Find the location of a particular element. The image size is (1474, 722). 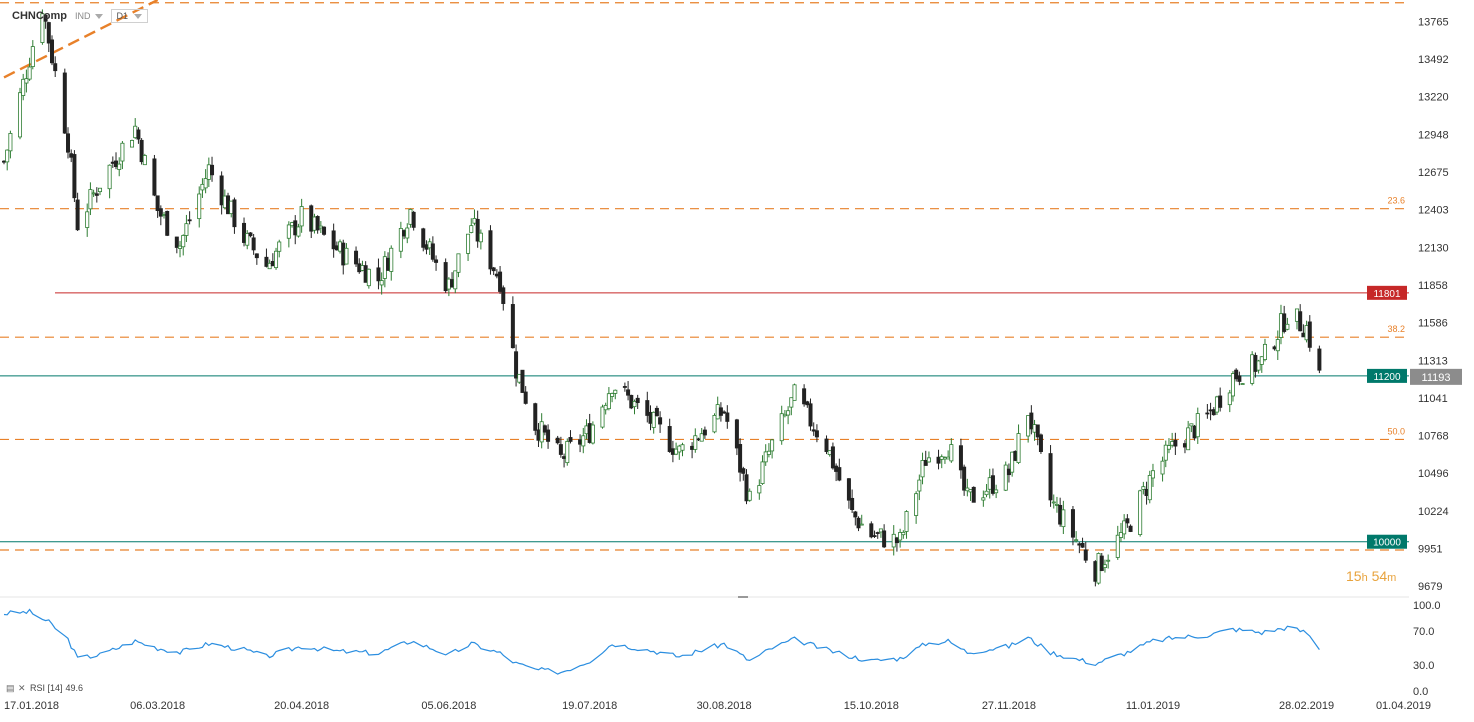

price-tick-label: 11586 is located at coordinates (1433, 324).